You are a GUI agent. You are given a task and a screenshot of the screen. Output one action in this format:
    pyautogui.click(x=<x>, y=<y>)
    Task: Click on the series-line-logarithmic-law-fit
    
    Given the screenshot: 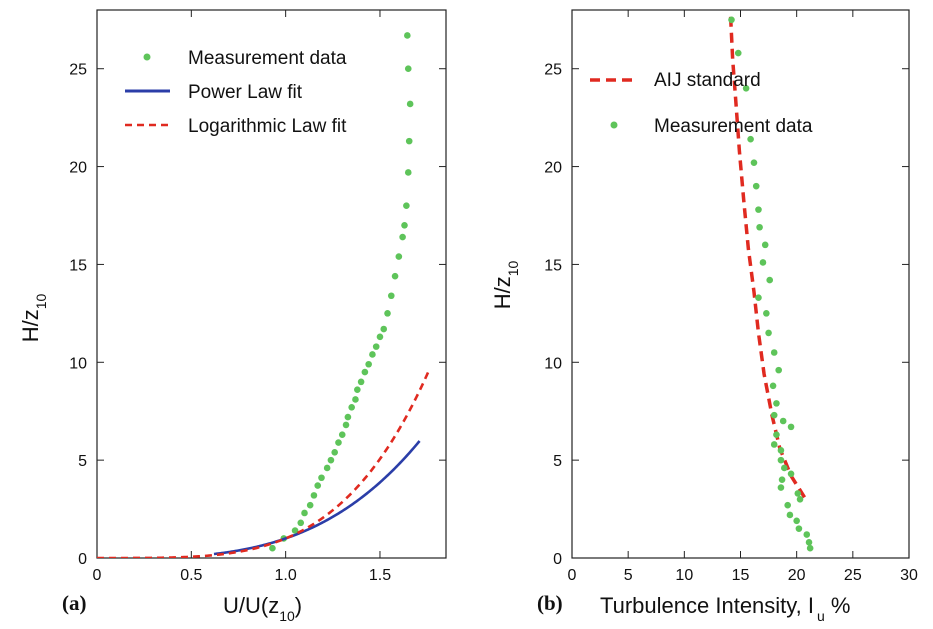 What is the action you would take?
    pyautogui.click(x=264, y=463)
    